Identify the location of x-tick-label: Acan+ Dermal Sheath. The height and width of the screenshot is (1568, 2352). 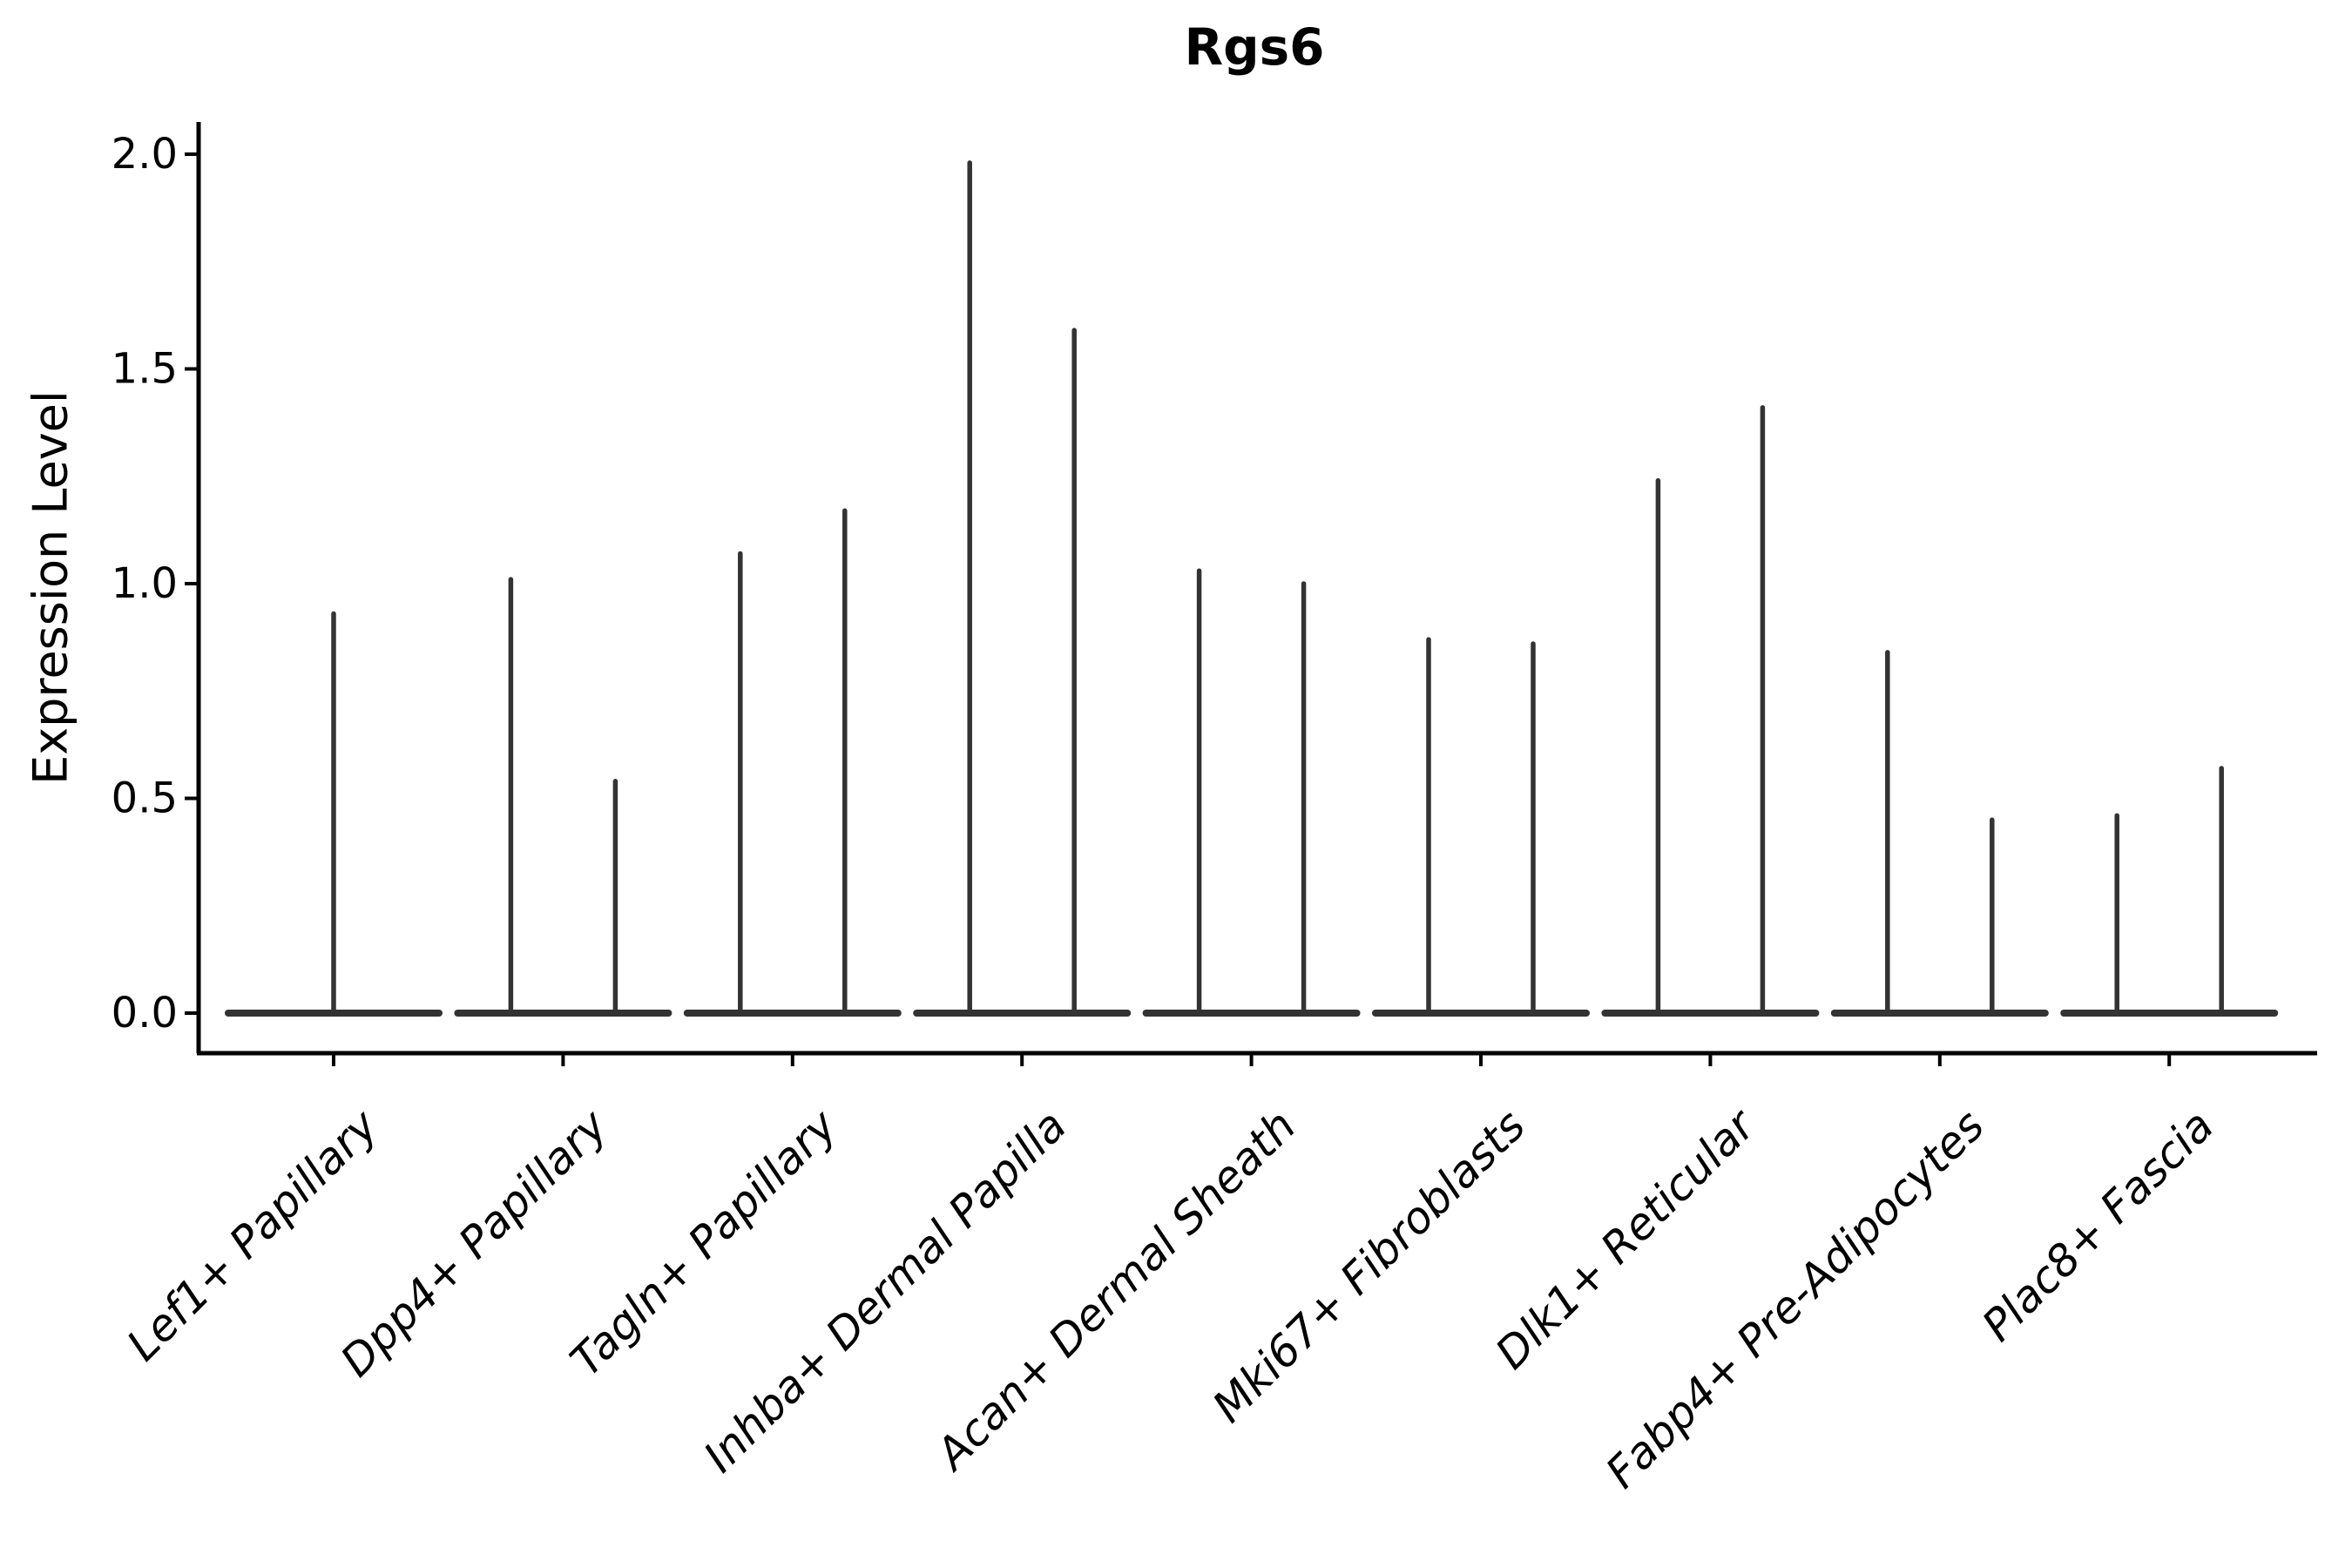
(1115, 1290).